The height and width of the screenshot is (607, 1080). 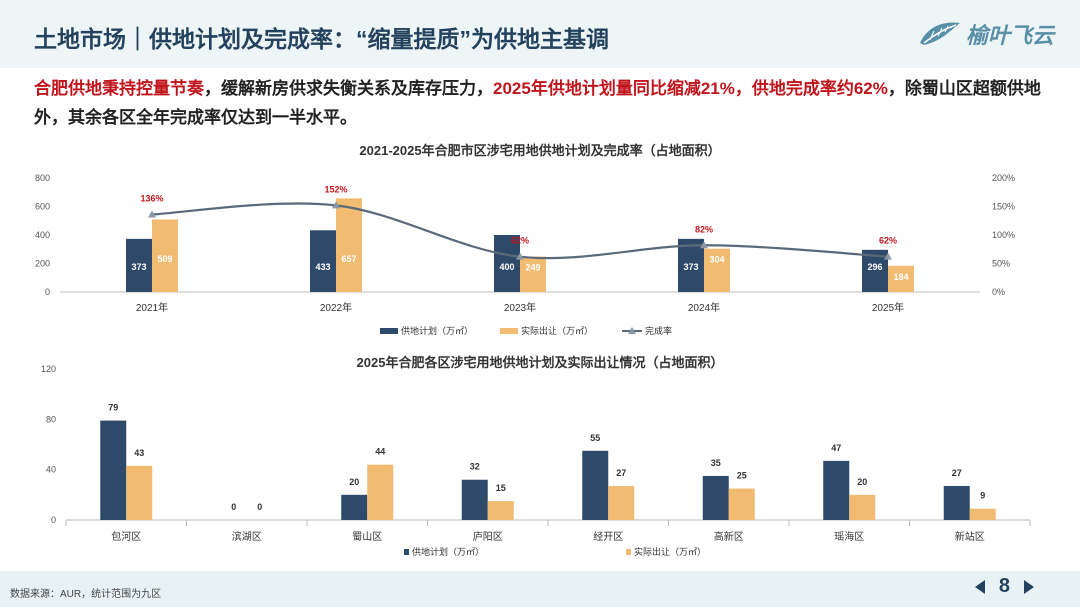 I want to click on bar-plan-label: 20, so click(x=354, y=482).